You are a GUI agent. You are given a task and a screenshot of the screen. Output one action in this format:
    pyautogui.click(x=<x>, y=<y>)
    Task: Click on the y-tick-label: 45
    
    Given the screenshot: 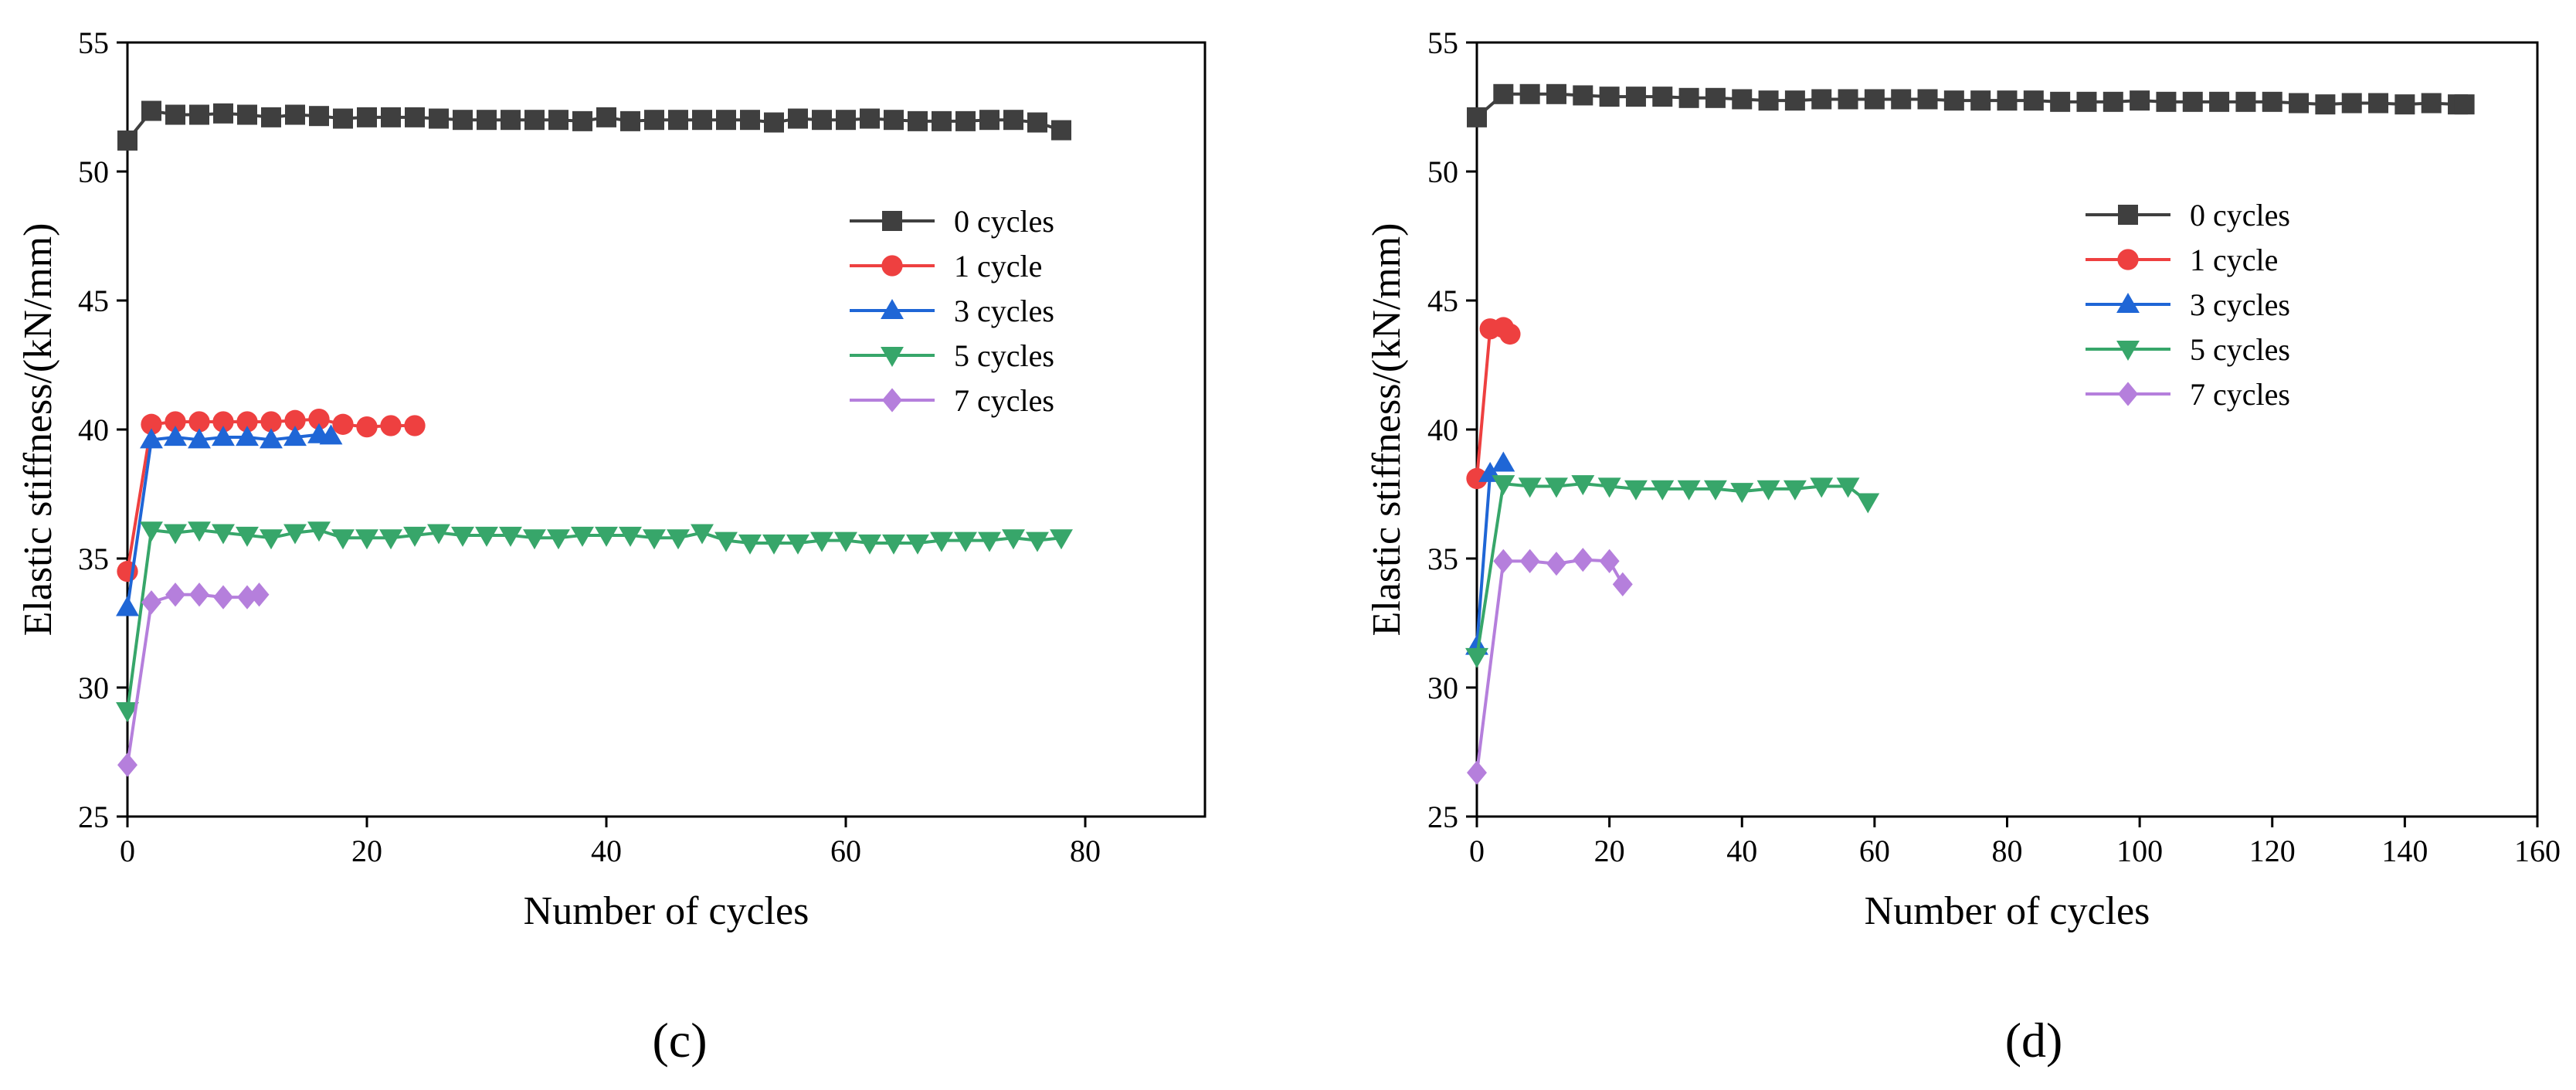 What is the action you would take?
    pyautogui.click(x=1442, y=301)
    